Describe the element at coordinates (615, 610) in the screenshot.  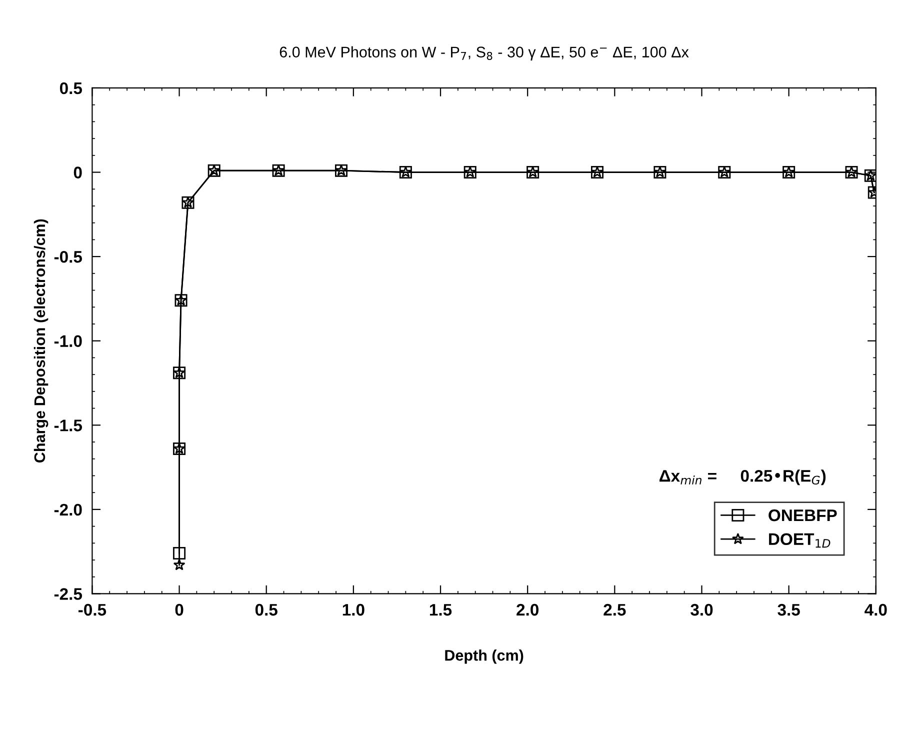
I see `x-tick-label: 2.5` at that location.